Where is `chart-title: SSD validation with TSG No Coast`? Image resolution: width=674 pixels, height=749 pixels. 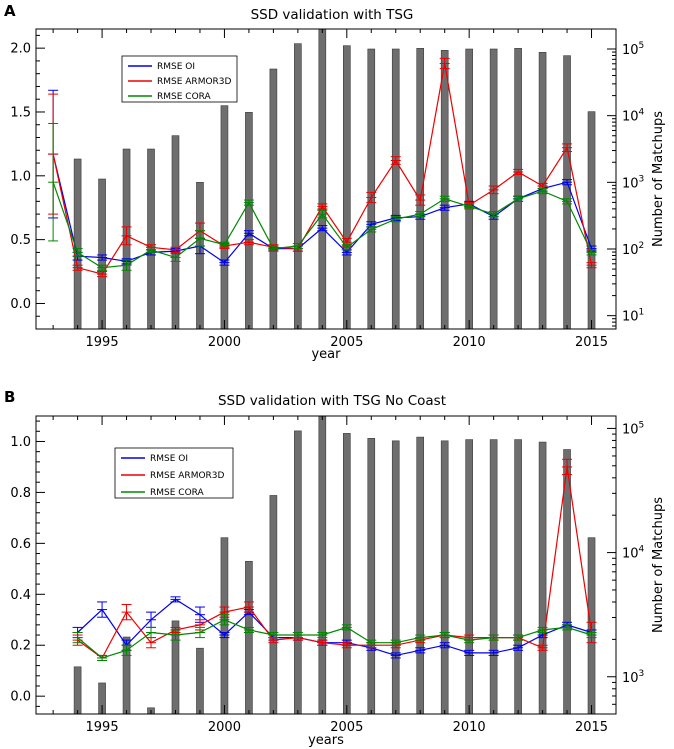 chart-title: SSD validation with TSG No Coast is located at coordinates (332, 401).